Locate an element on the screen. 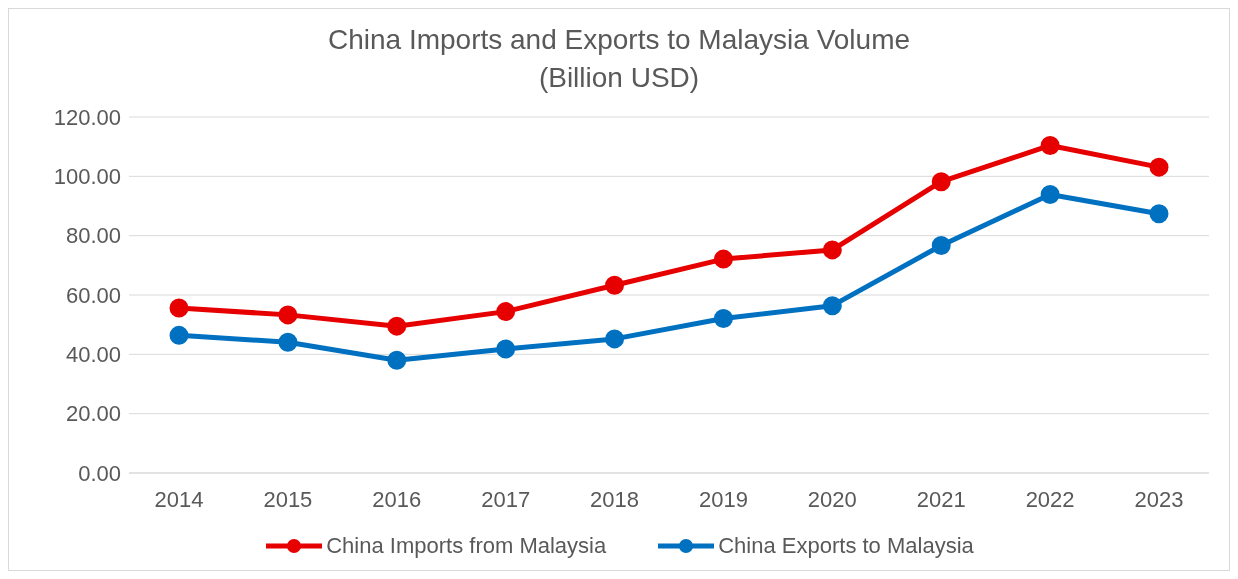 This screenshot has height=579, width=1238. y-tick-label: 80.00 is located at coordinates (93, 236).